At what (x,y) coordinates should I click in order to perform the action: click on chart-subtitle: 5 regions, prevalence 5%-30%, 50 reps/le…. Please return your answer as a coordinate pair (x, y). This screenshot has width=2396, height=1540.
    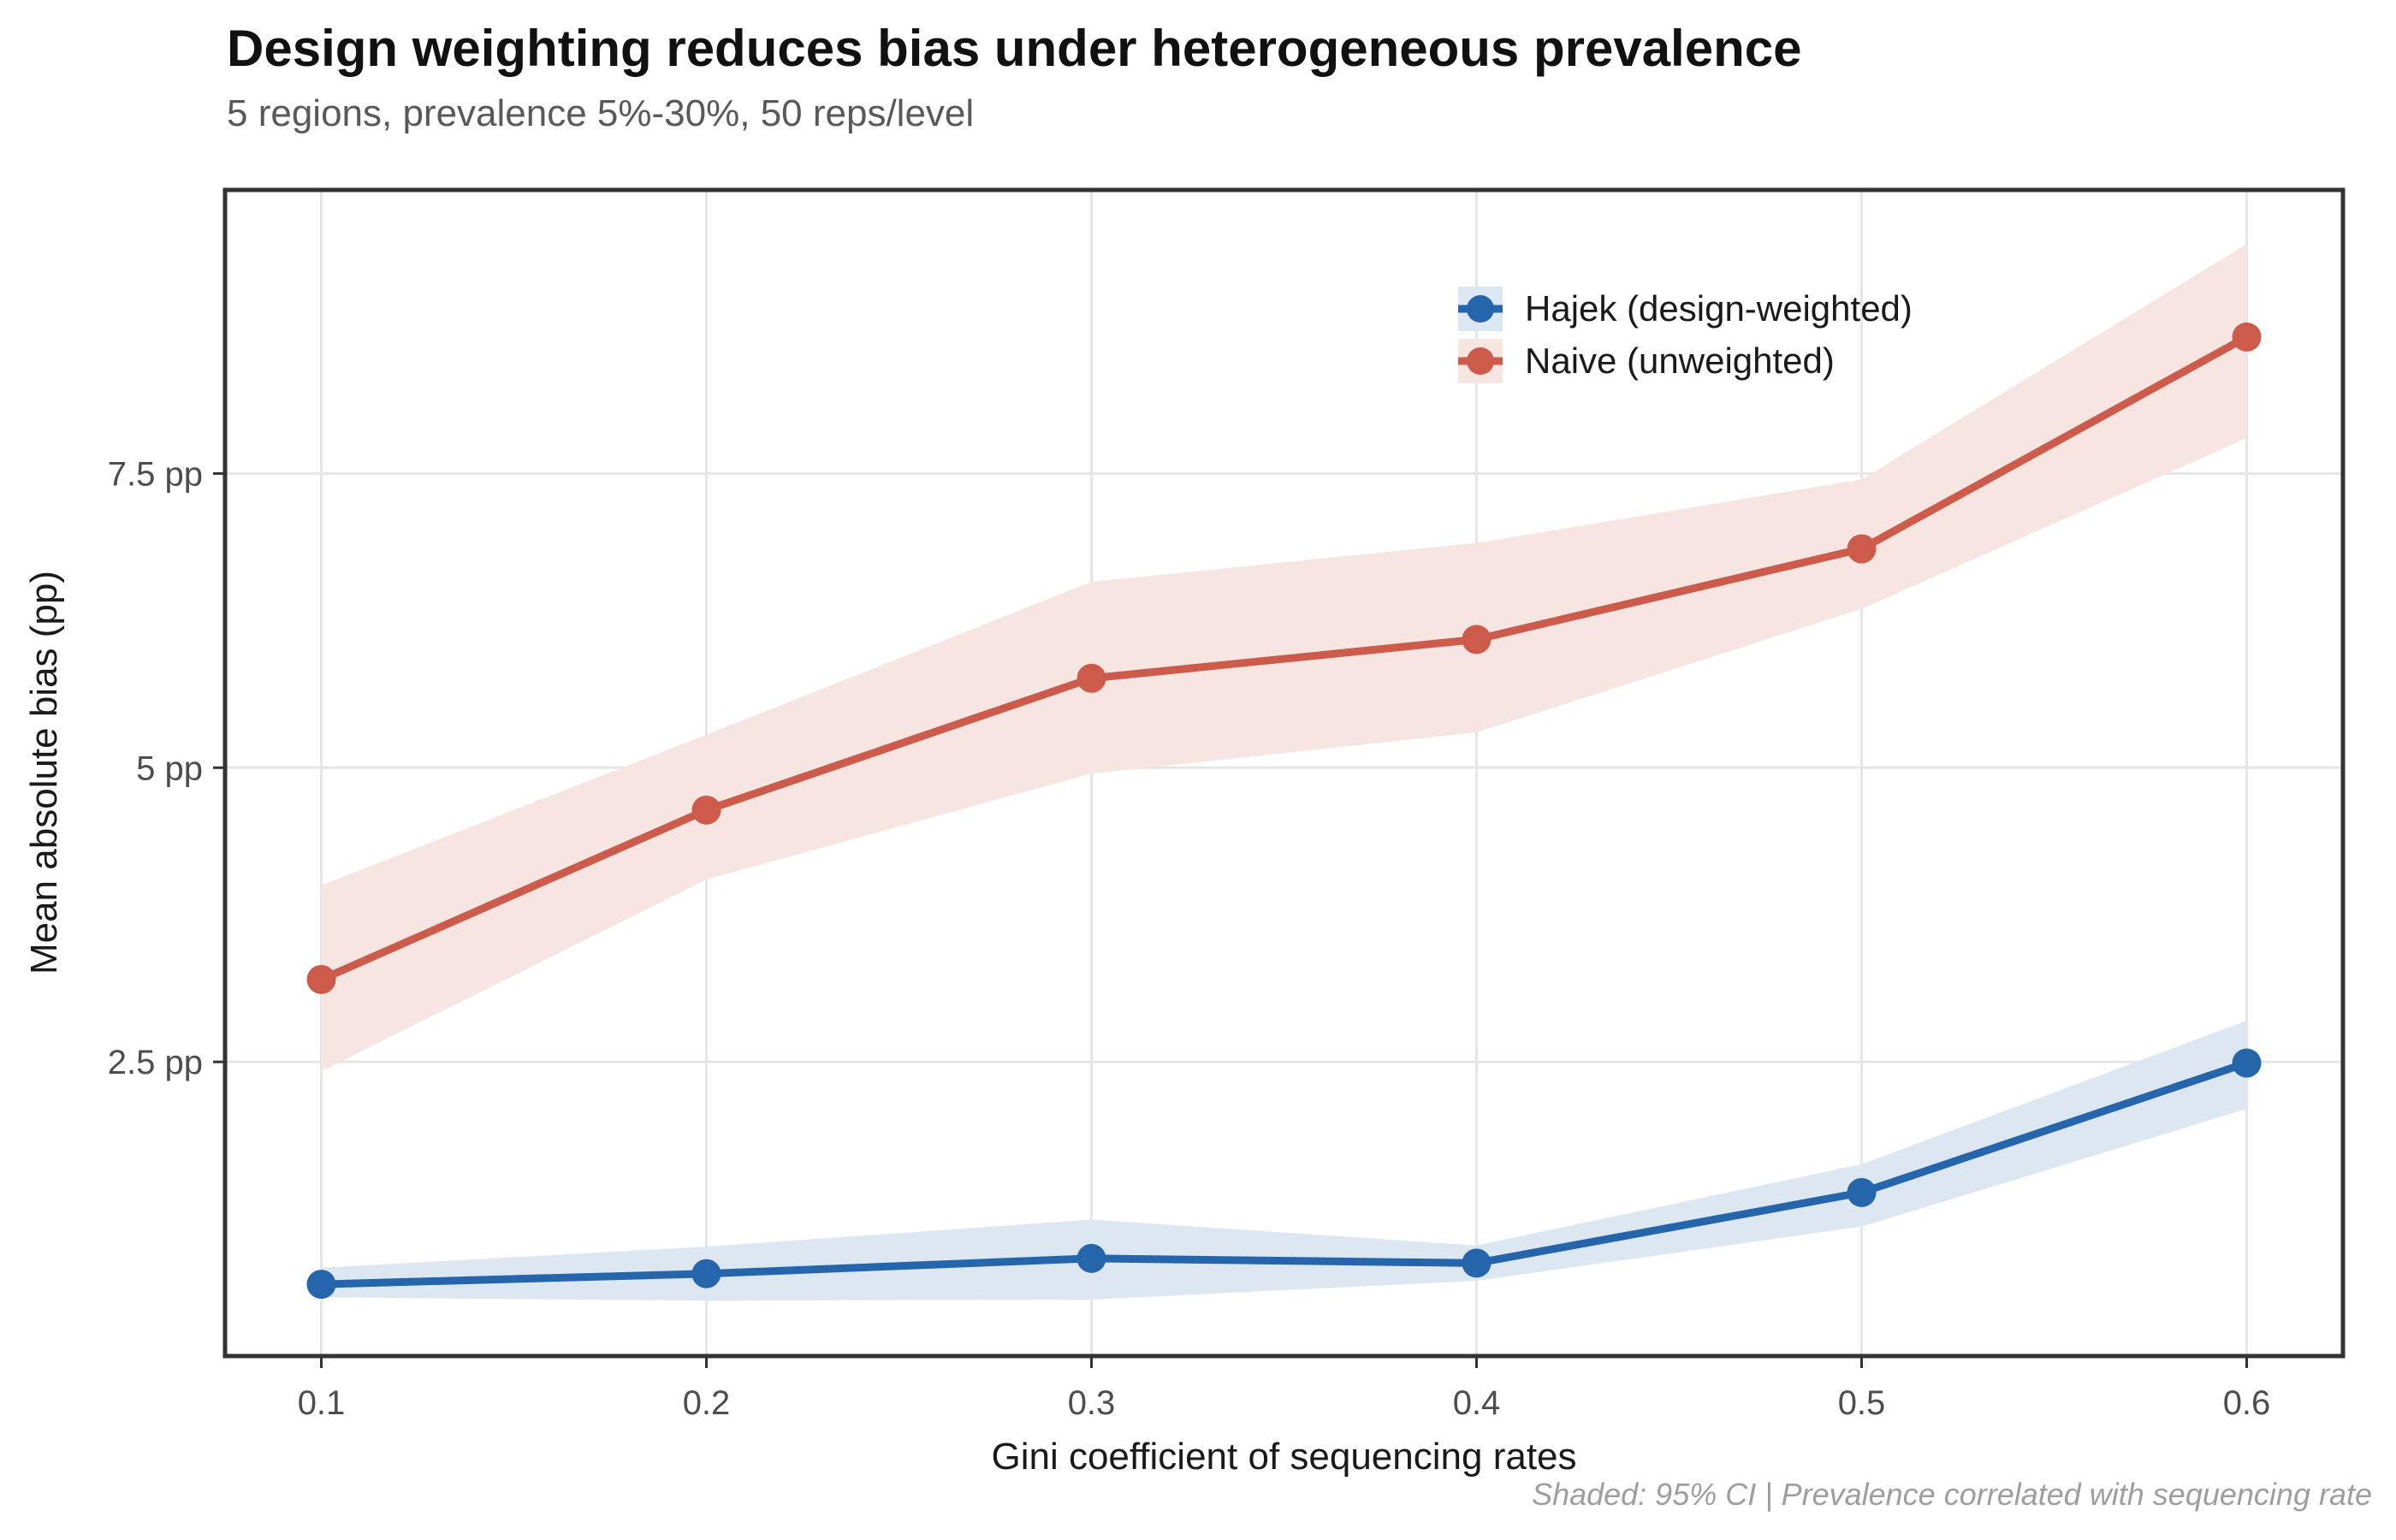
    Looking at the image, I should click on (601, 113).